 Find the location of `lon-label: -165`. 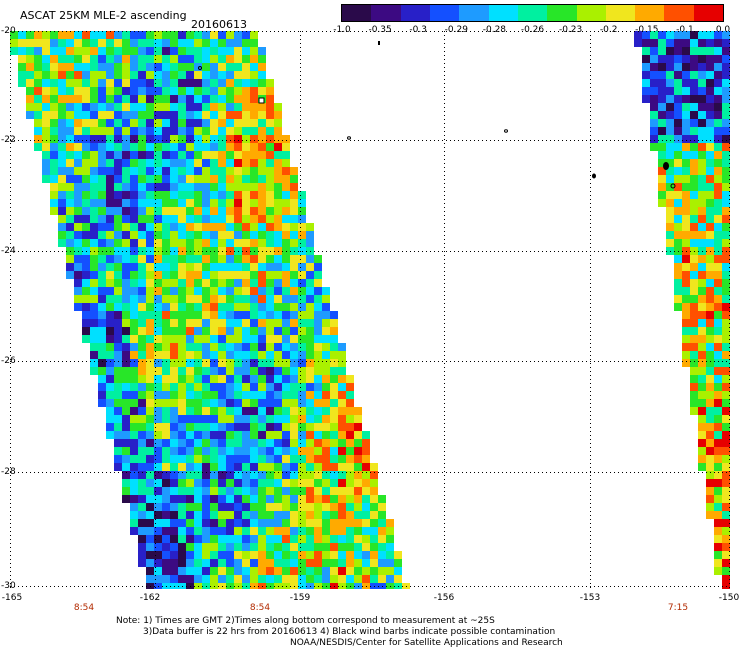

lon-label: -165 is located at coordinates (12, 598).